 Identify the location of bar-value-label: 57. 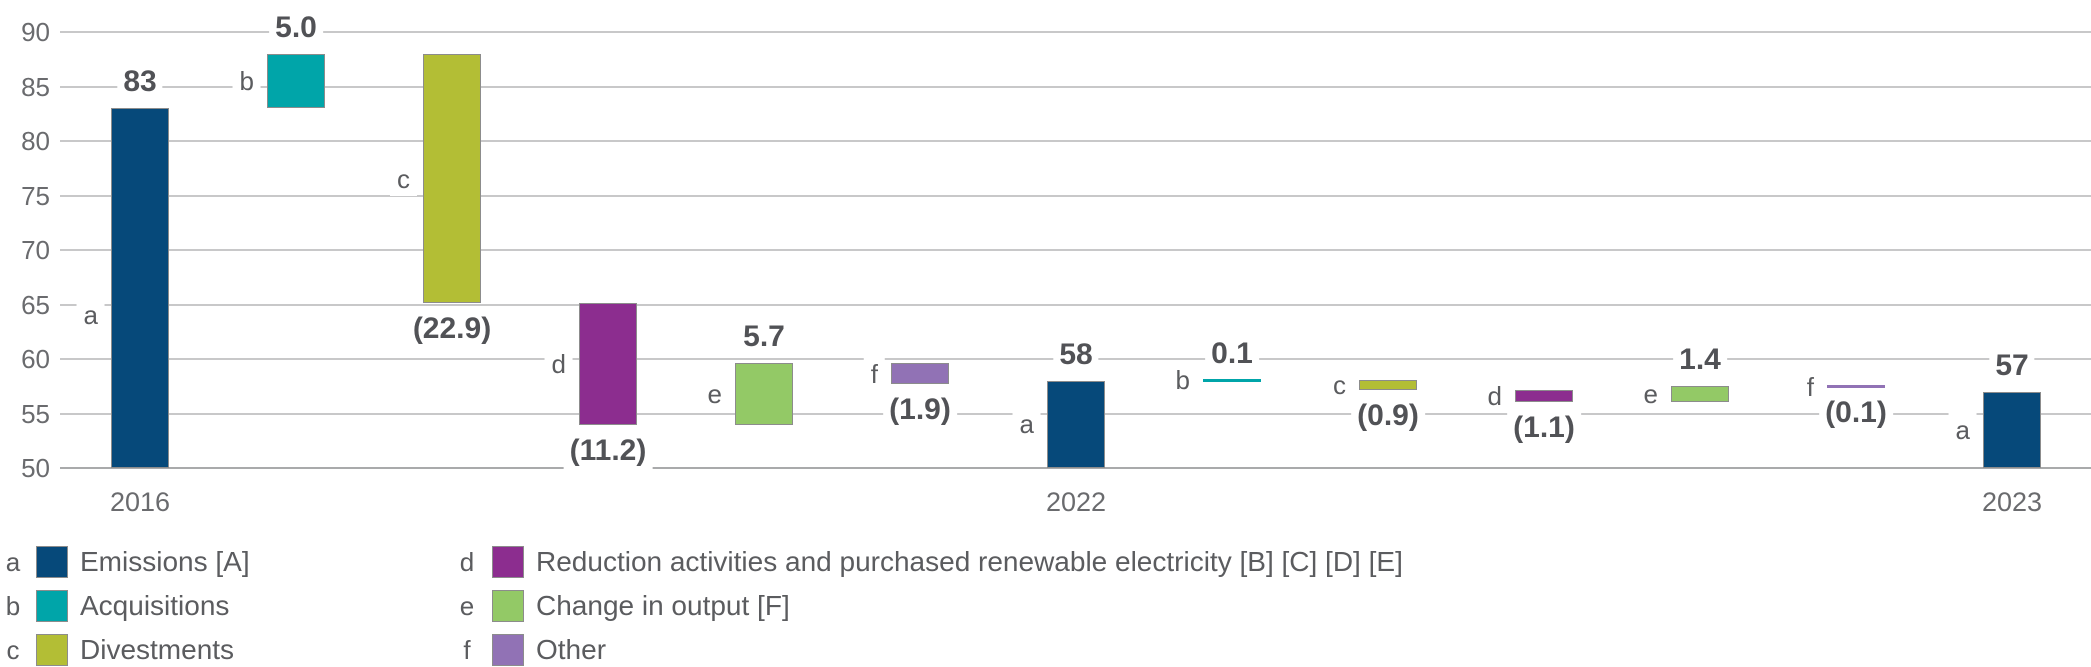
(2012, 365).